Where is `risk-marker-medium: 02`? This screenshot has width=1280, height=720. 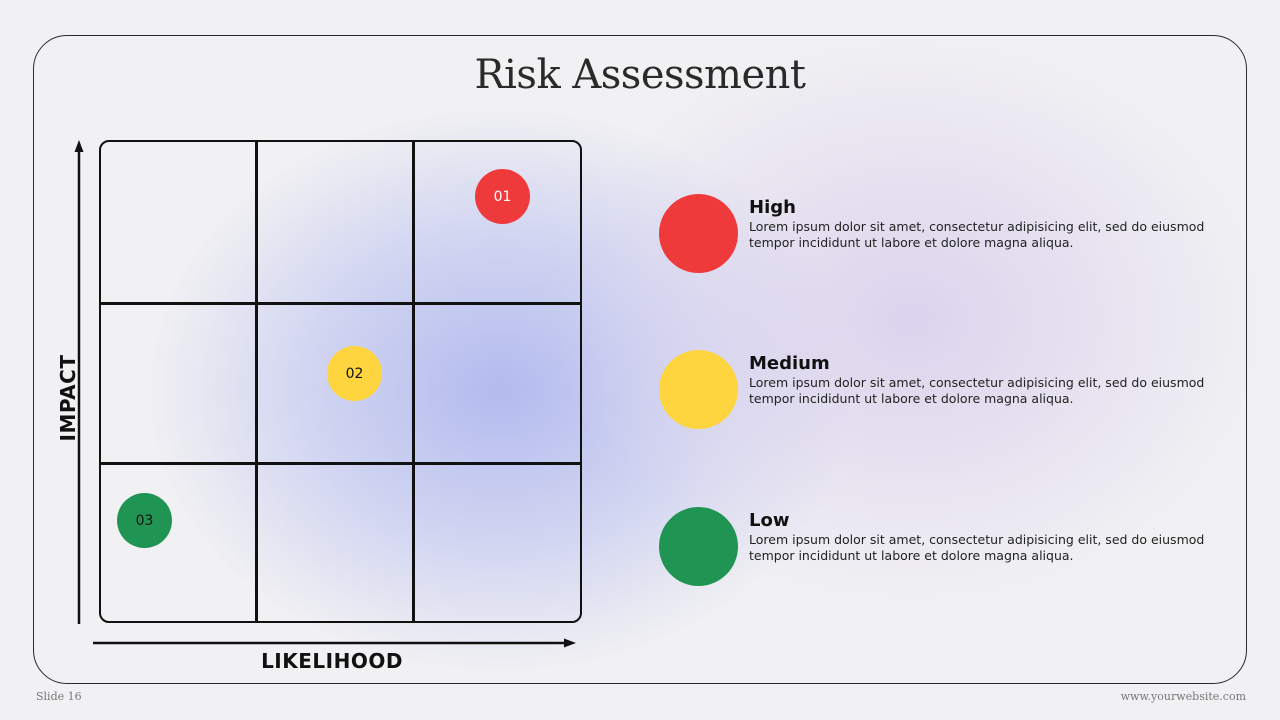
risk-marker-medium: 02 is located at coordinates (354, 373).